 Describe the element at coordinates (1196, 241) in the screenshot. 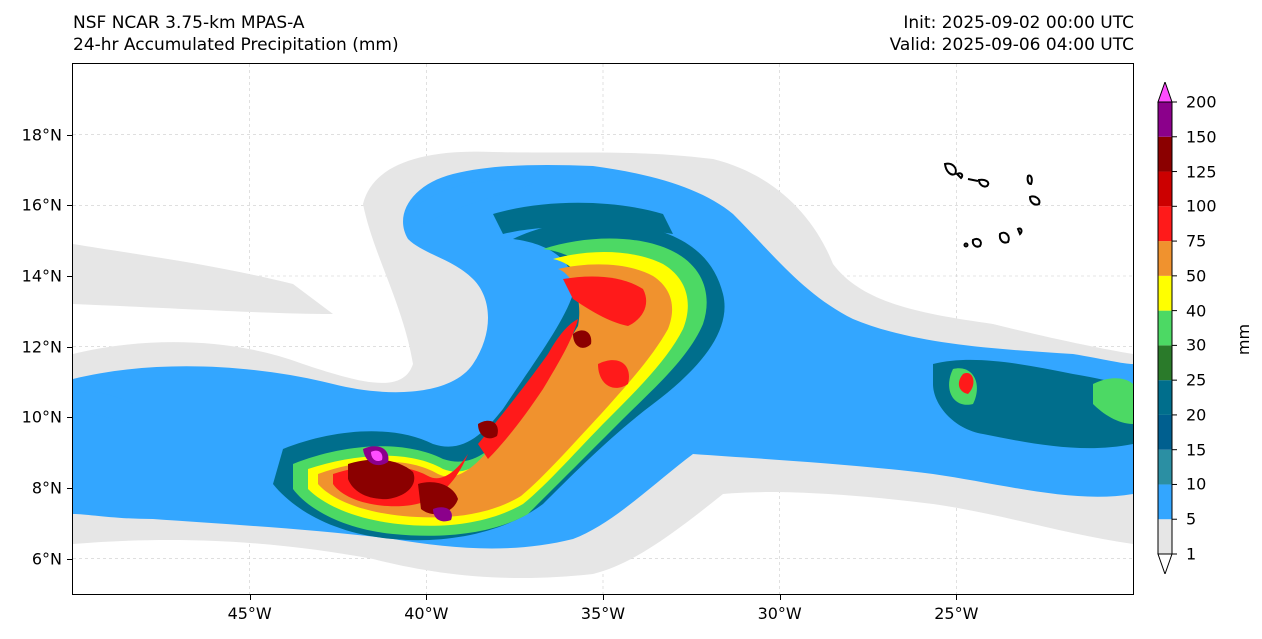

I see `colorbar-level-label: 75` at that location.